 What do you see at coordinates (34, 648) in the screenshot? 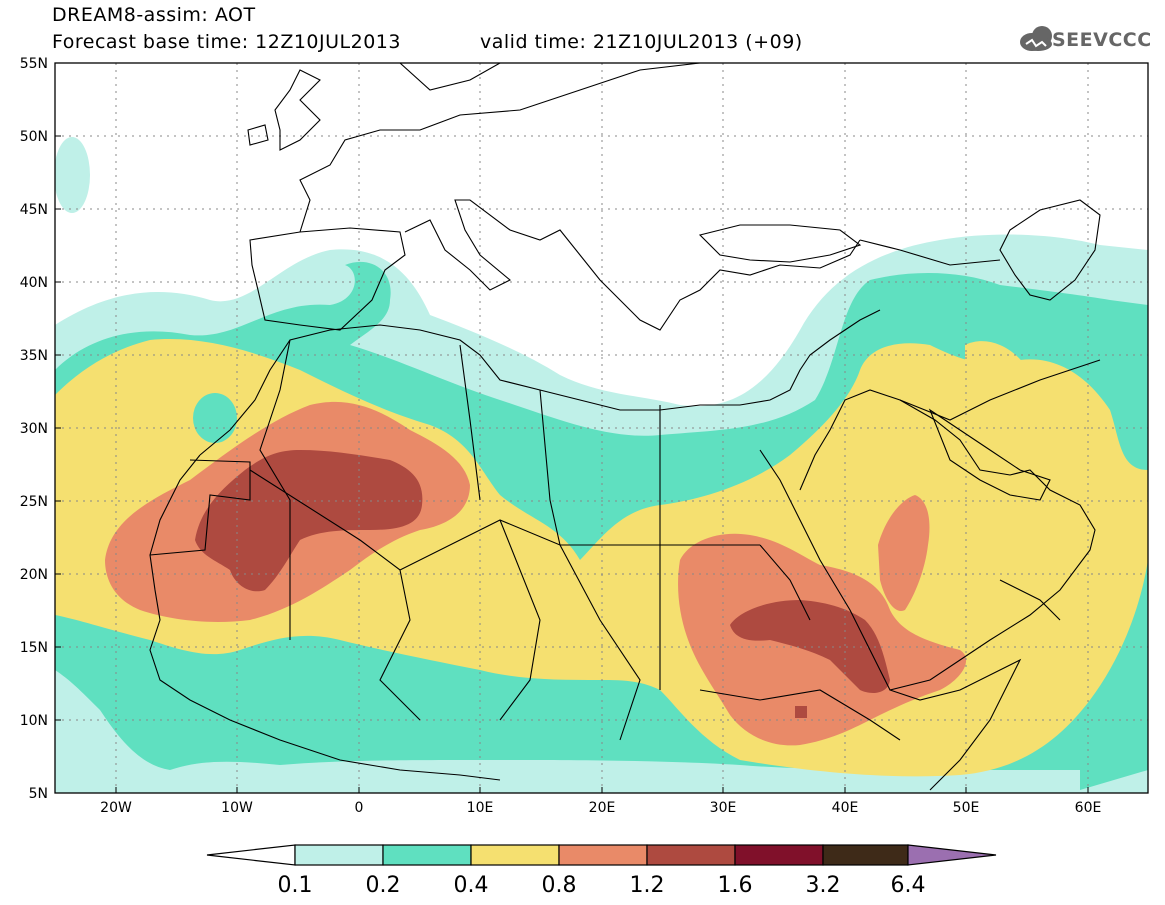
I see `lat-label-15n: 15N` at bounding box center [34, 648].